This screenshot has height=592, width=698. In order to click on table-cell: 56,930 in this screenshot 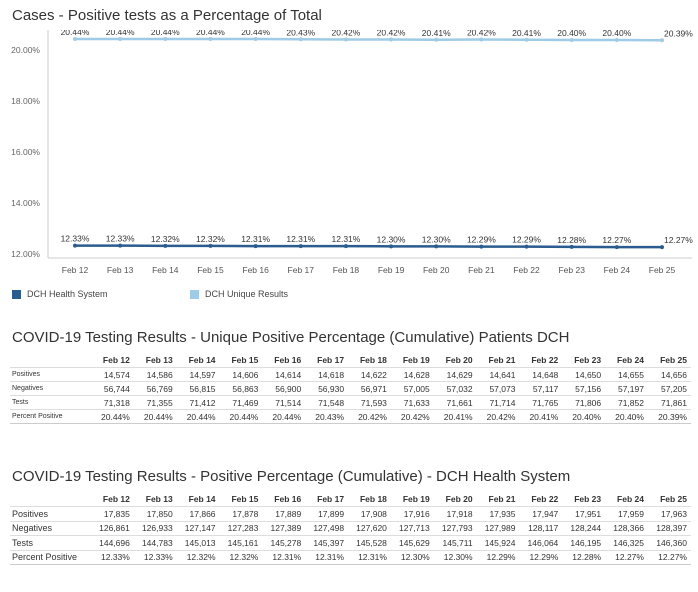, I will do `click(327, 388)`.